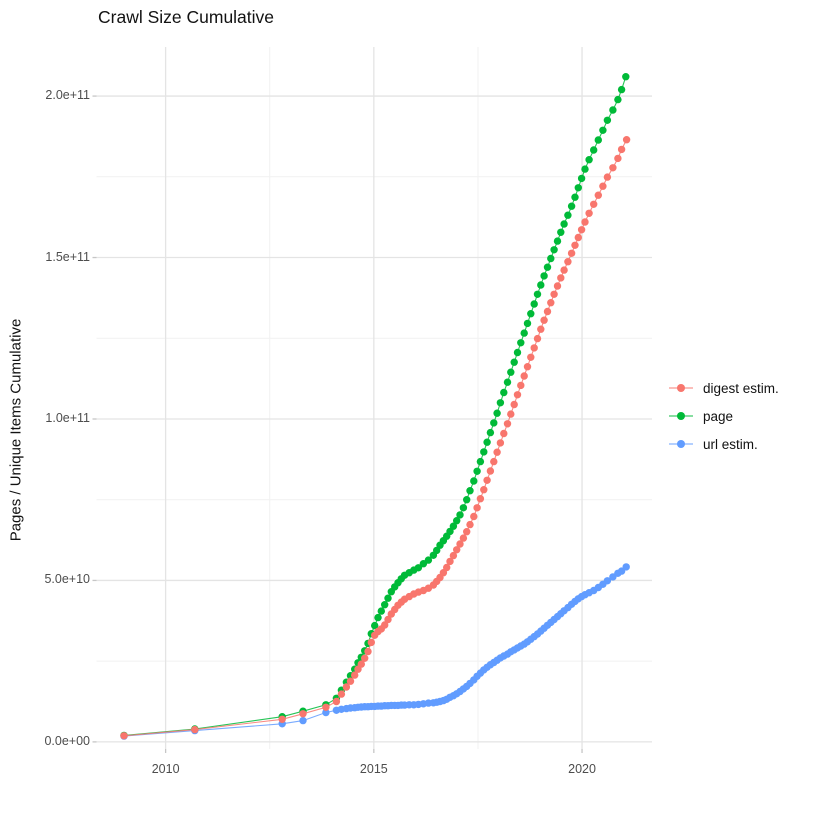  What do you see at coordinates (186, 17) in the screenshot?
I see `page-title: Crawl Size Cumulative` at bounding box center [186, 17].